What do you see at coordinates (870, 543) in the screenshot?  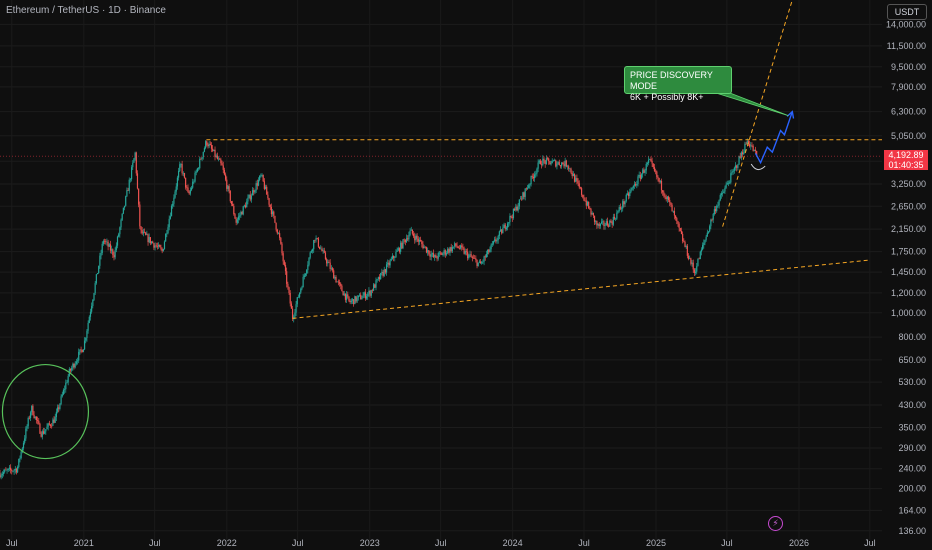 I see `x-tick-label: Jul` at bounding box center [870, 543].